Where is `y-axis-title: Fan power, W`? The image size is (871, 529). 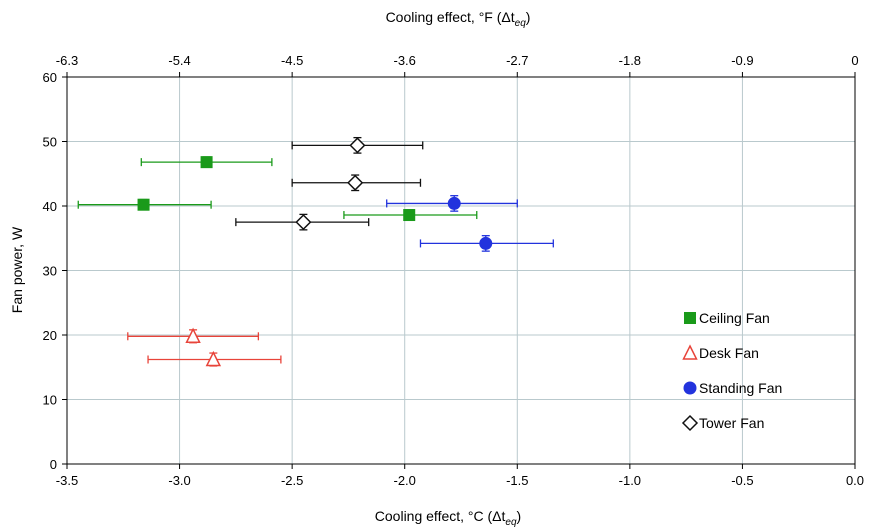
y-axis-title: Fan power, W is located at coordinates (17, 269).